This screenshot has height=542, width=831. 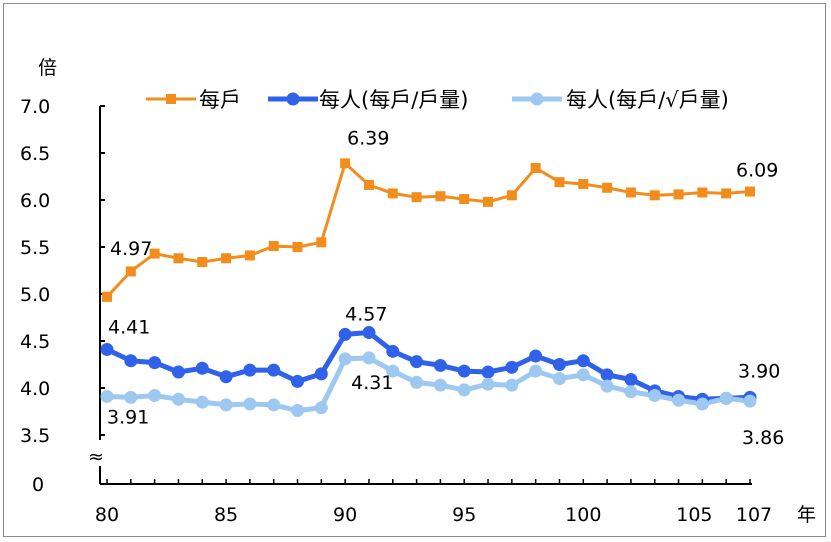 I want to click on y-tick-label: 0, so click(x=38, y=485).